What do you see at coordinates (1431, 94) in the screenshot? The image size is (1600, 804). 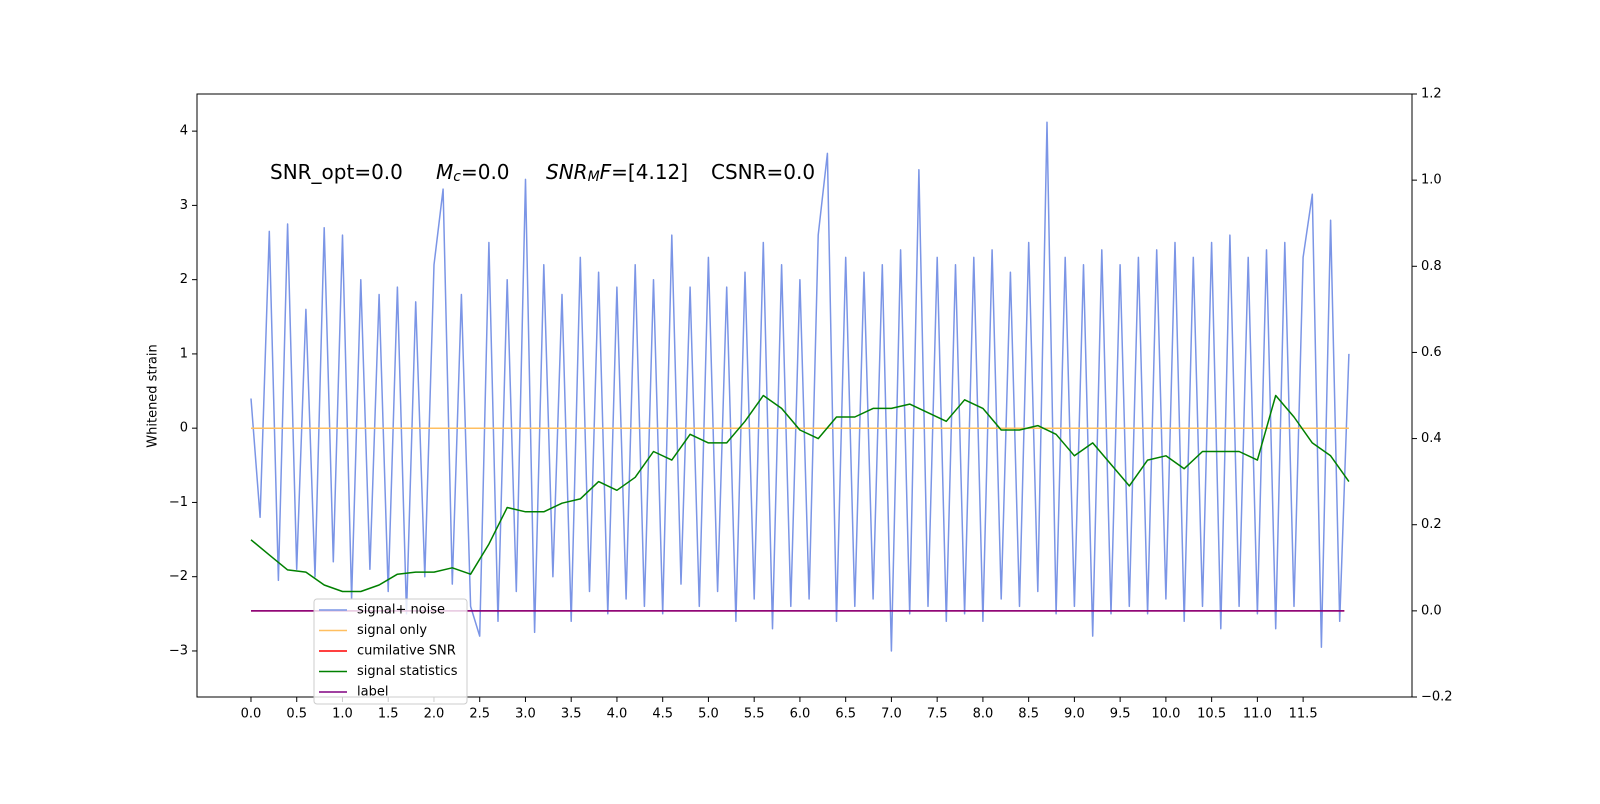 I see `y2-tick-label: 1.2` at bounding box center [1431, 94].